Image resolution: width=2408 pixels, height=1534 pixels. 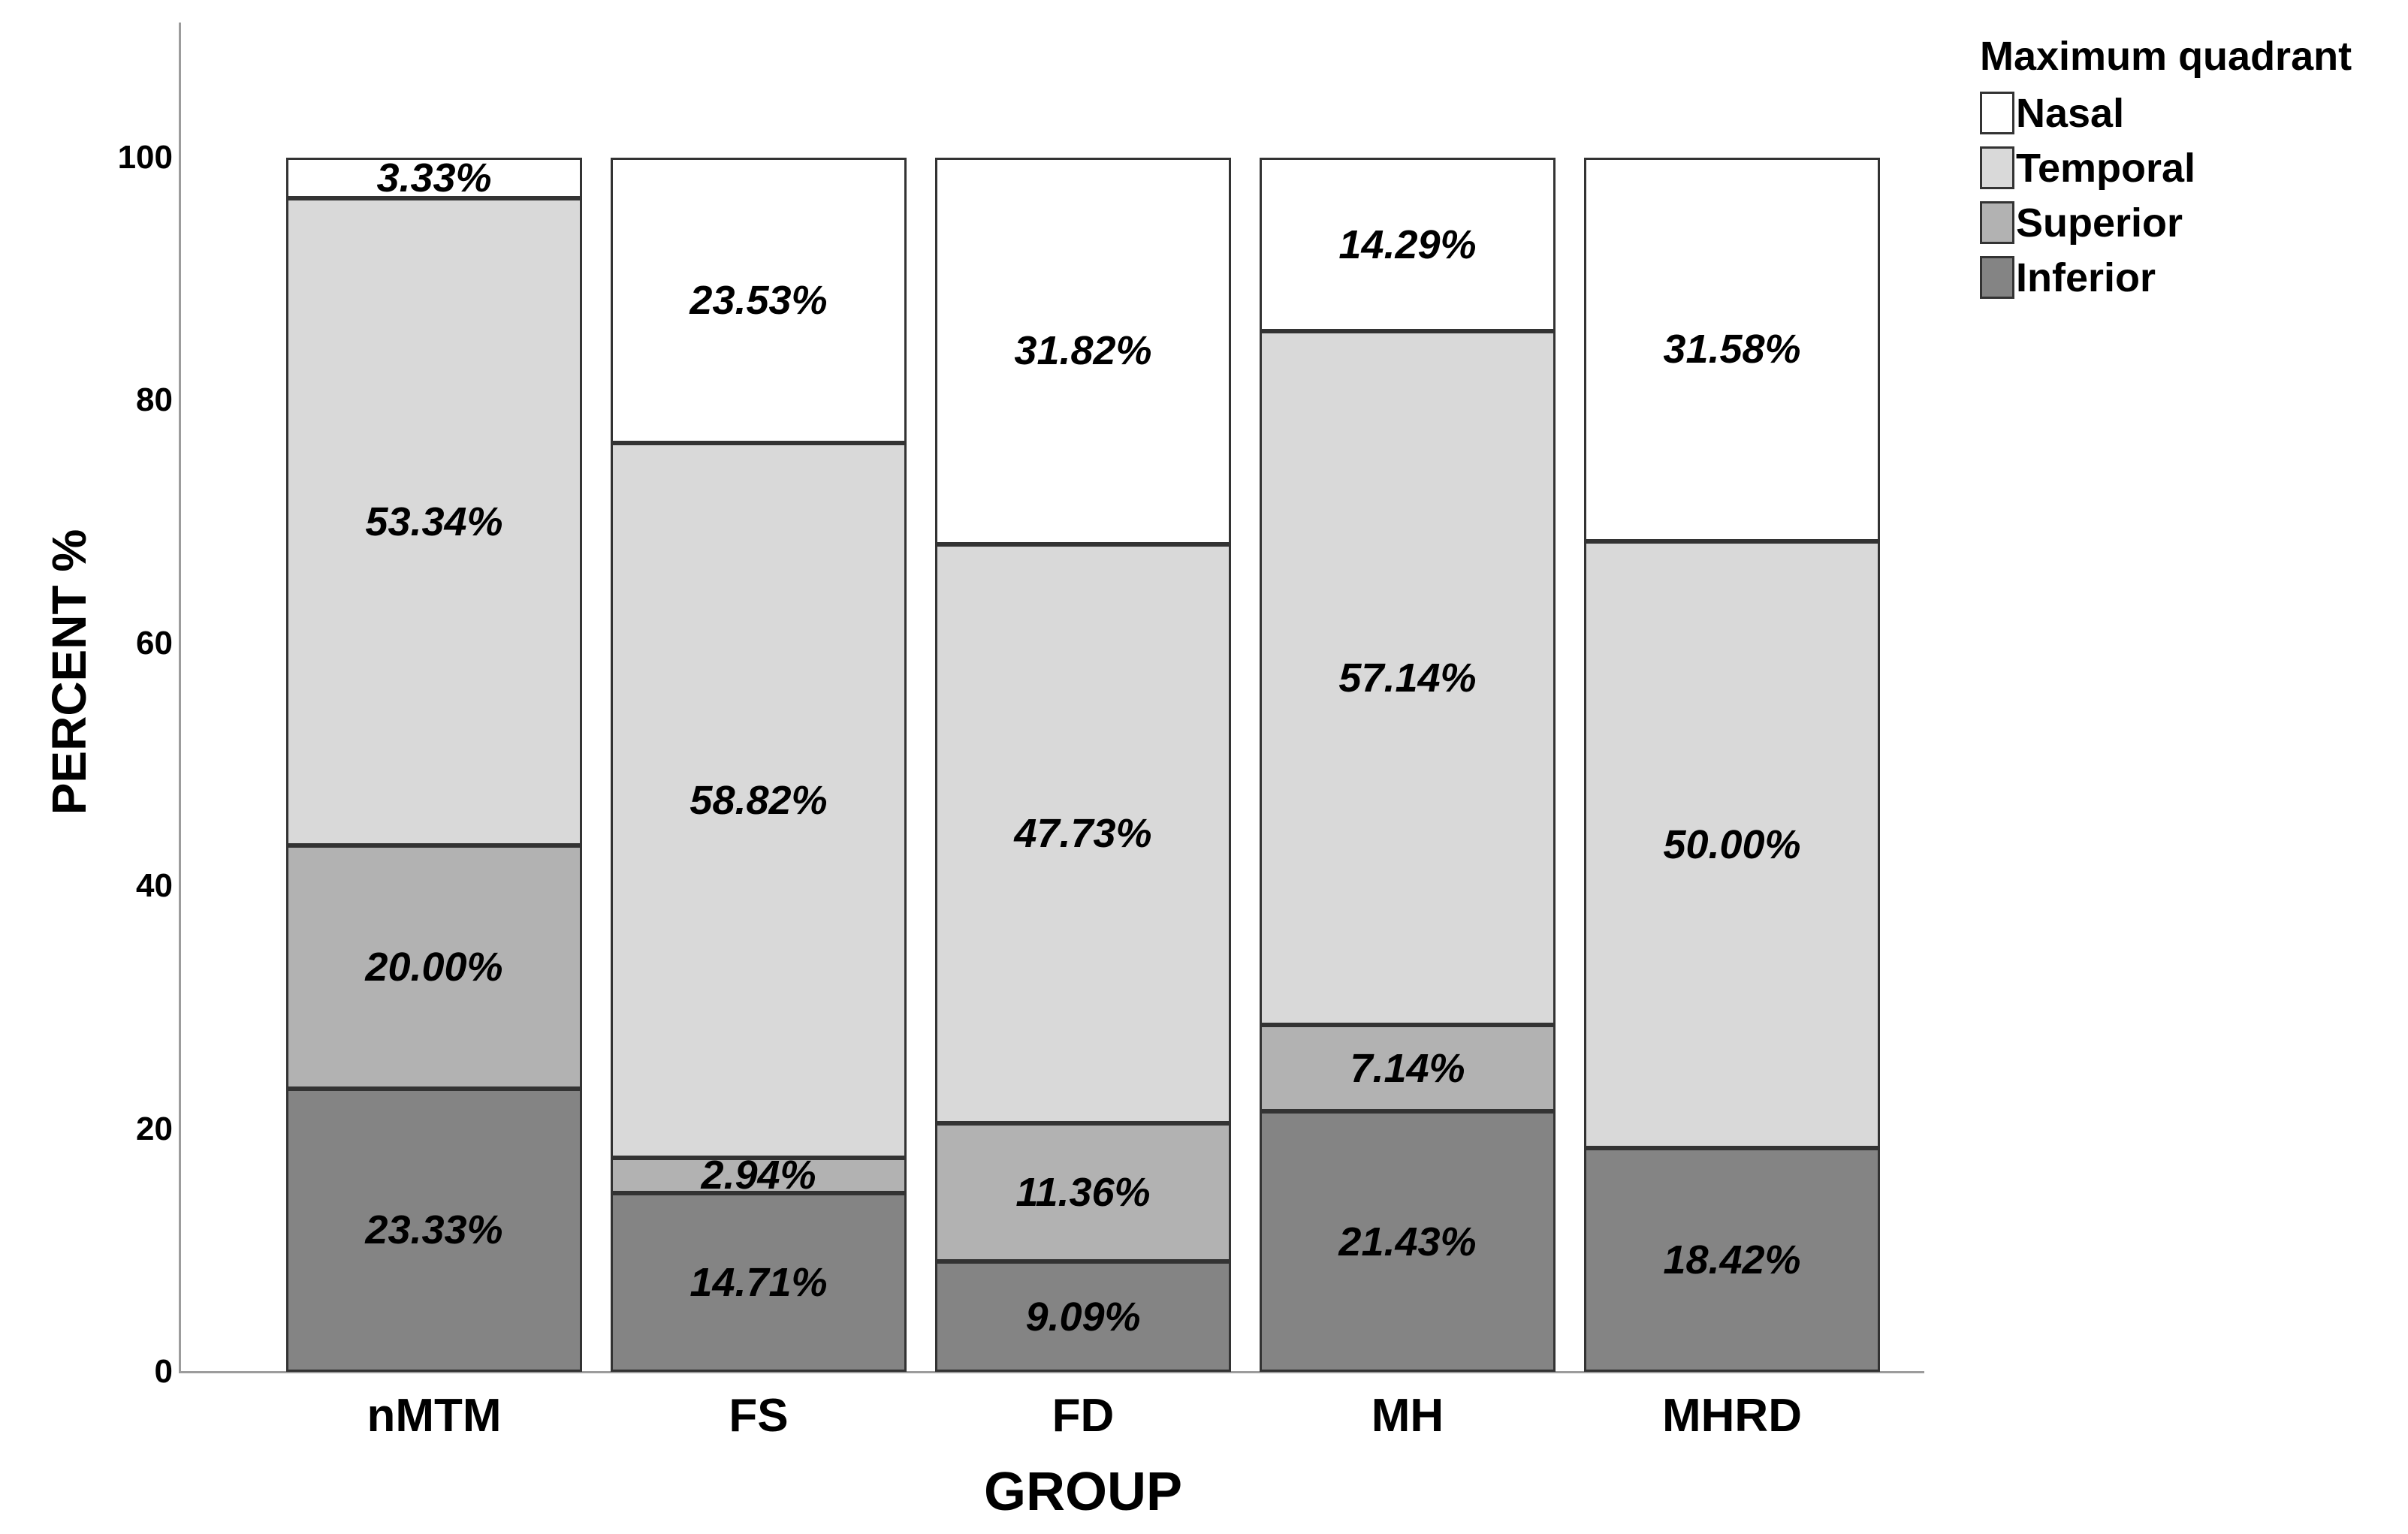 I want to click on segment-label: 9.09%, so click(x=1083, y=1317).